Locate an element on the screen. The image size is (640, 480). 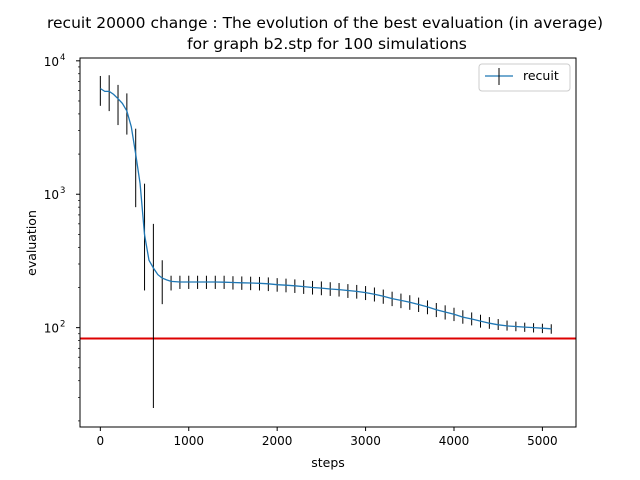
x-tick-label: 0 is located at coordinates (101, 441).